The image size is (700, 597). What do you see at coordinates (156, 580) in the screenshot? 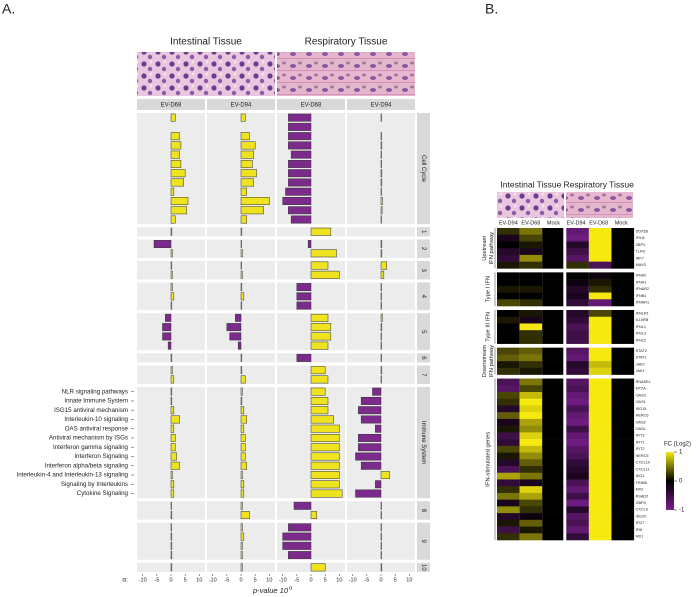
I see `x-tick-label: -5` at bounding box center [156, 580].